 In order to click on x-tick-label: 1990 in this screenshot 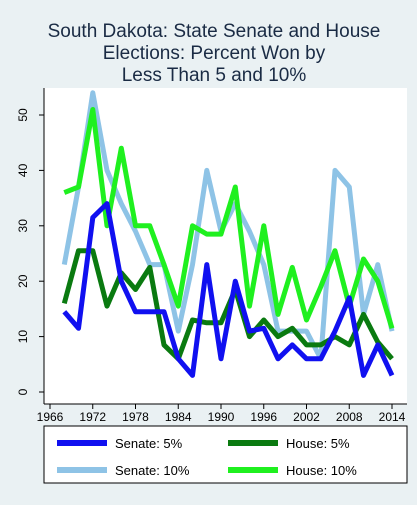, I will do `click(221, 417)`.